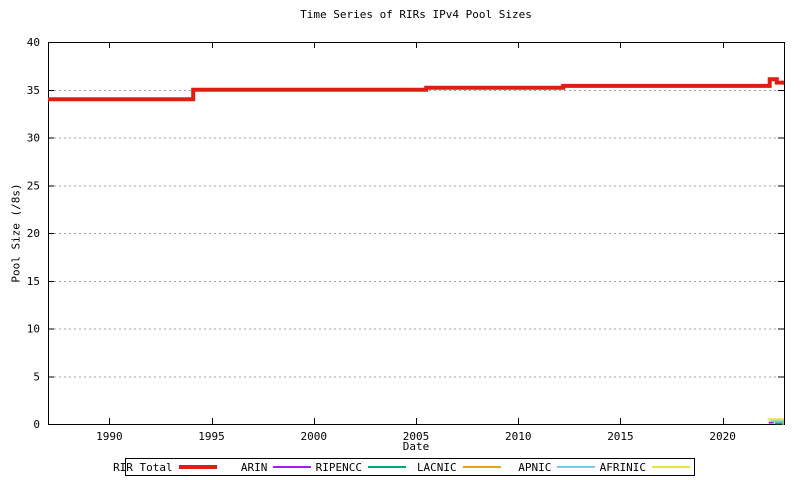 The height and width of the screenshot is (480, 800). What do you see at coordinates (457, 467) in the screenshot?
I see `legend-item-lacnic: LACNIC` at bounding box center [457, 467].